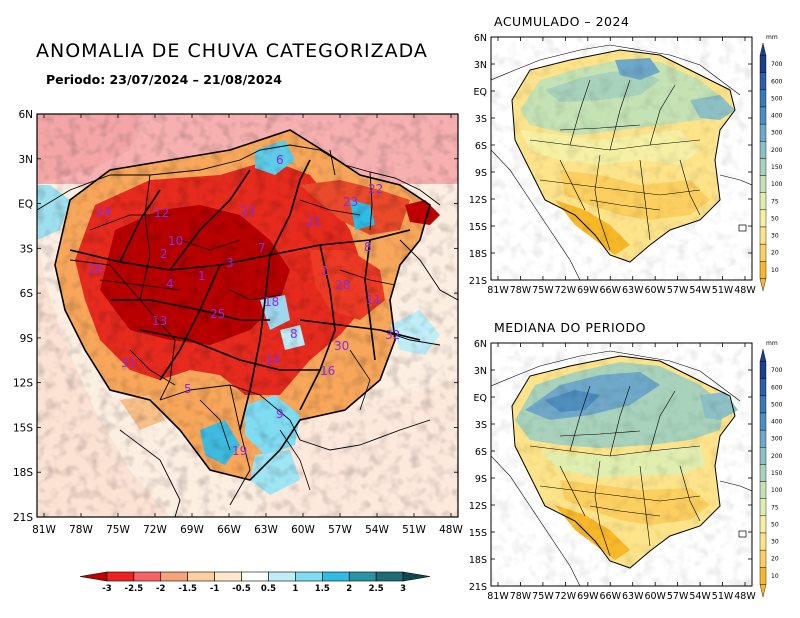 This screenshot has height=618, width=800. Describe the element at coordinates (478, 533) in the screenshot. I see `lat-tick-label: 15S` at that location.